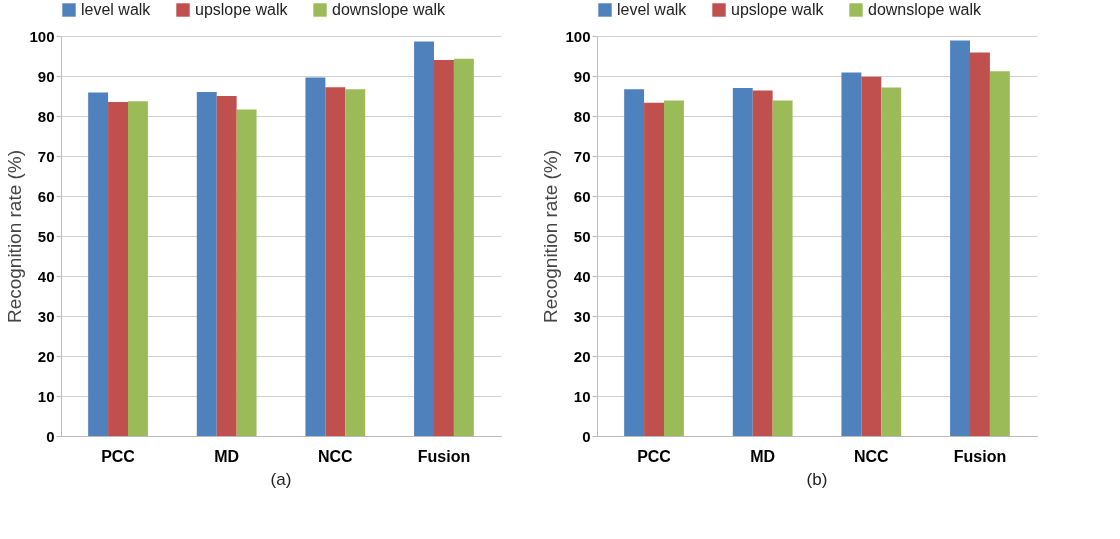  I want to click on text: (b), so click(817, 479).